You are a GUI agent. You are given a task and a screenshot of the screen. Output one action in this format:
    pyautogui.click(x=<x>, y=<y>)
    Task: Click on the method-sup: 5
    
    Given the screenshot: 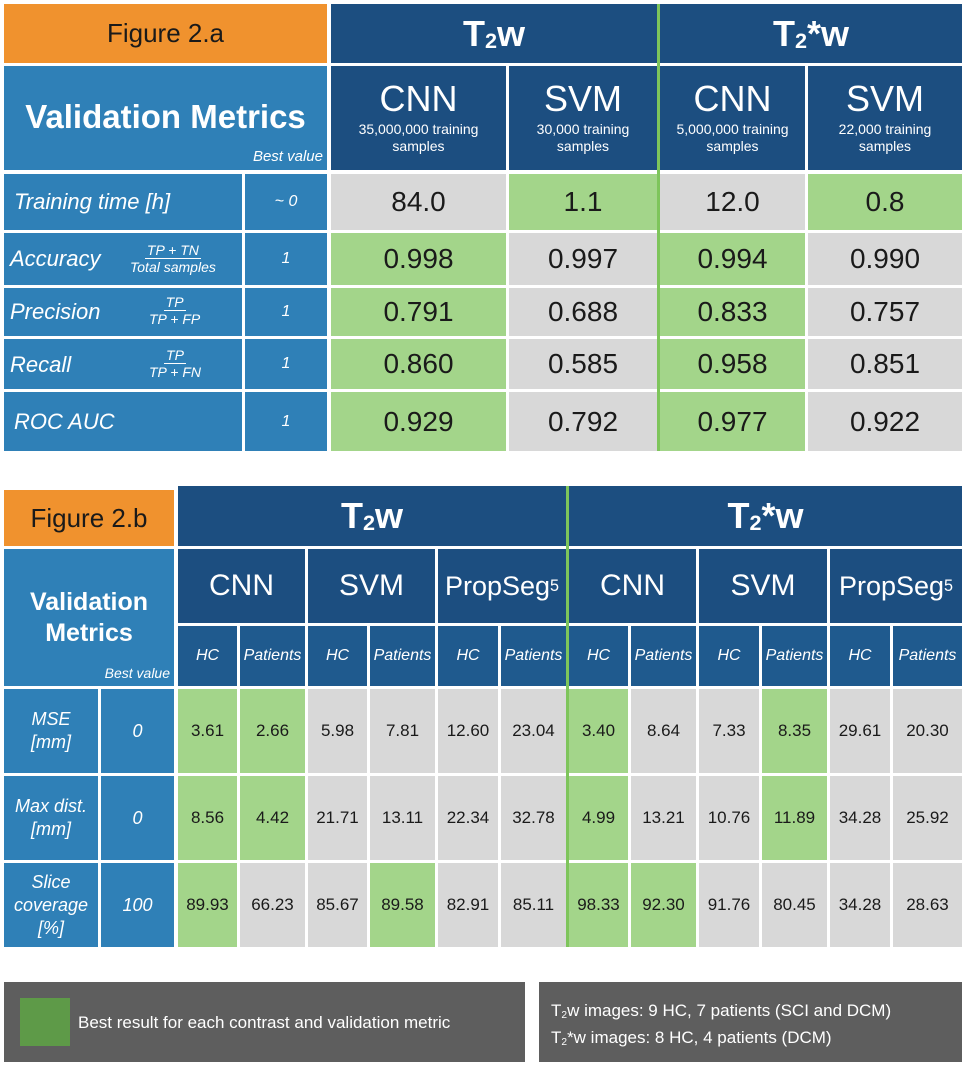 What is the action you would take?
    pyautogui.click(x=555, y=585)
    